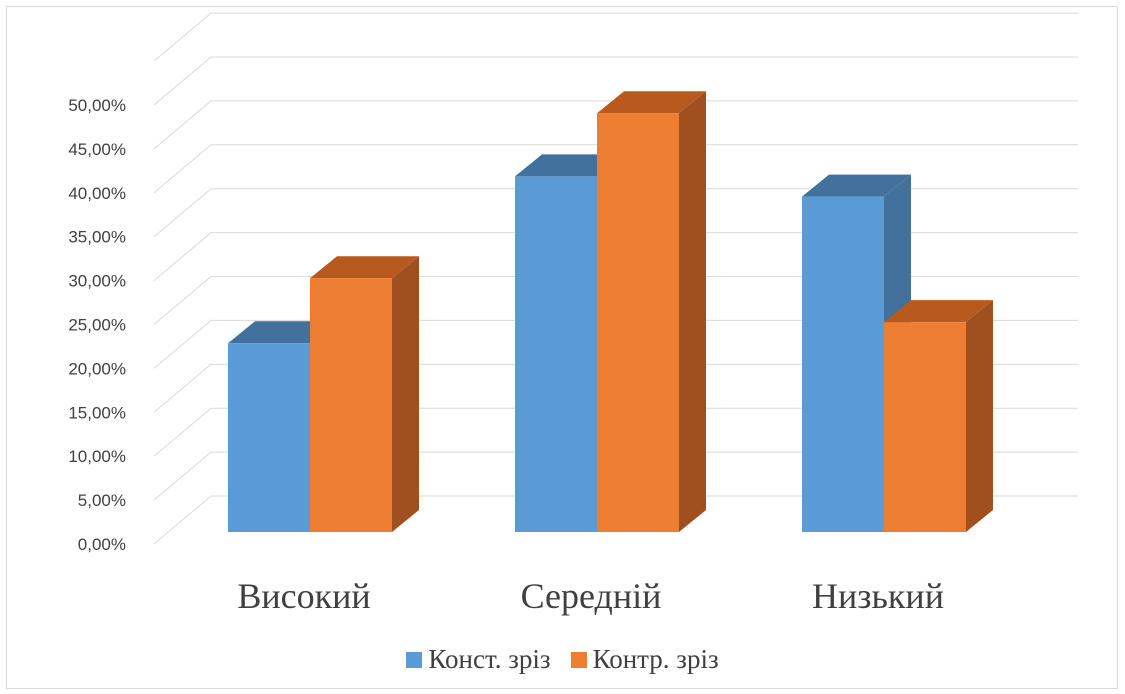  What do you see at coordinates (489, 659) in the screenshot?
I see `legend-label-const: Конст. зріз` at bounding box center [489, 659].